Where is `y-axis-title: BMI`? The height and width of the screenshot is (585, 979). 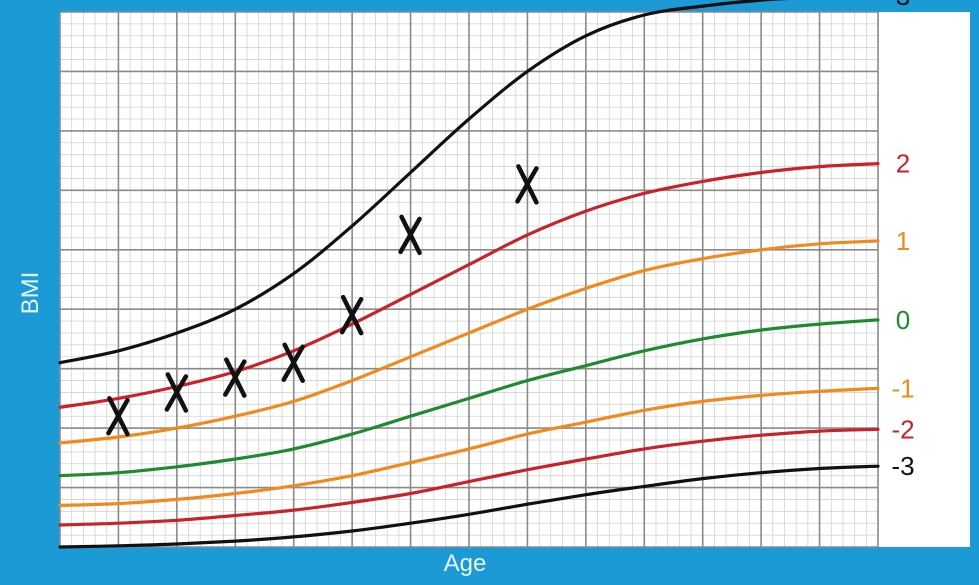 y-axis-title: BMI is located at coordinates (30, 293).